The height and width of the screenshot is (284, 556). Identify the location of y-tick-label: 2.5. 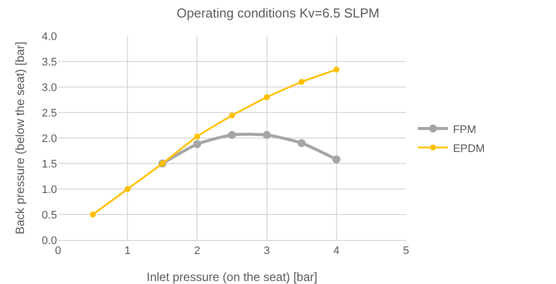
(49, 113).